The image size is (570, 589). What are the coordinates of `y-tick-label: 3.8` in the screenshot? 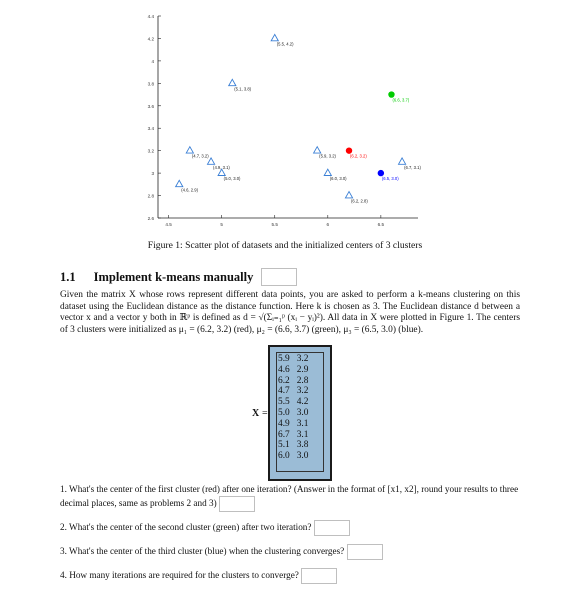 It's located at (151, 83).